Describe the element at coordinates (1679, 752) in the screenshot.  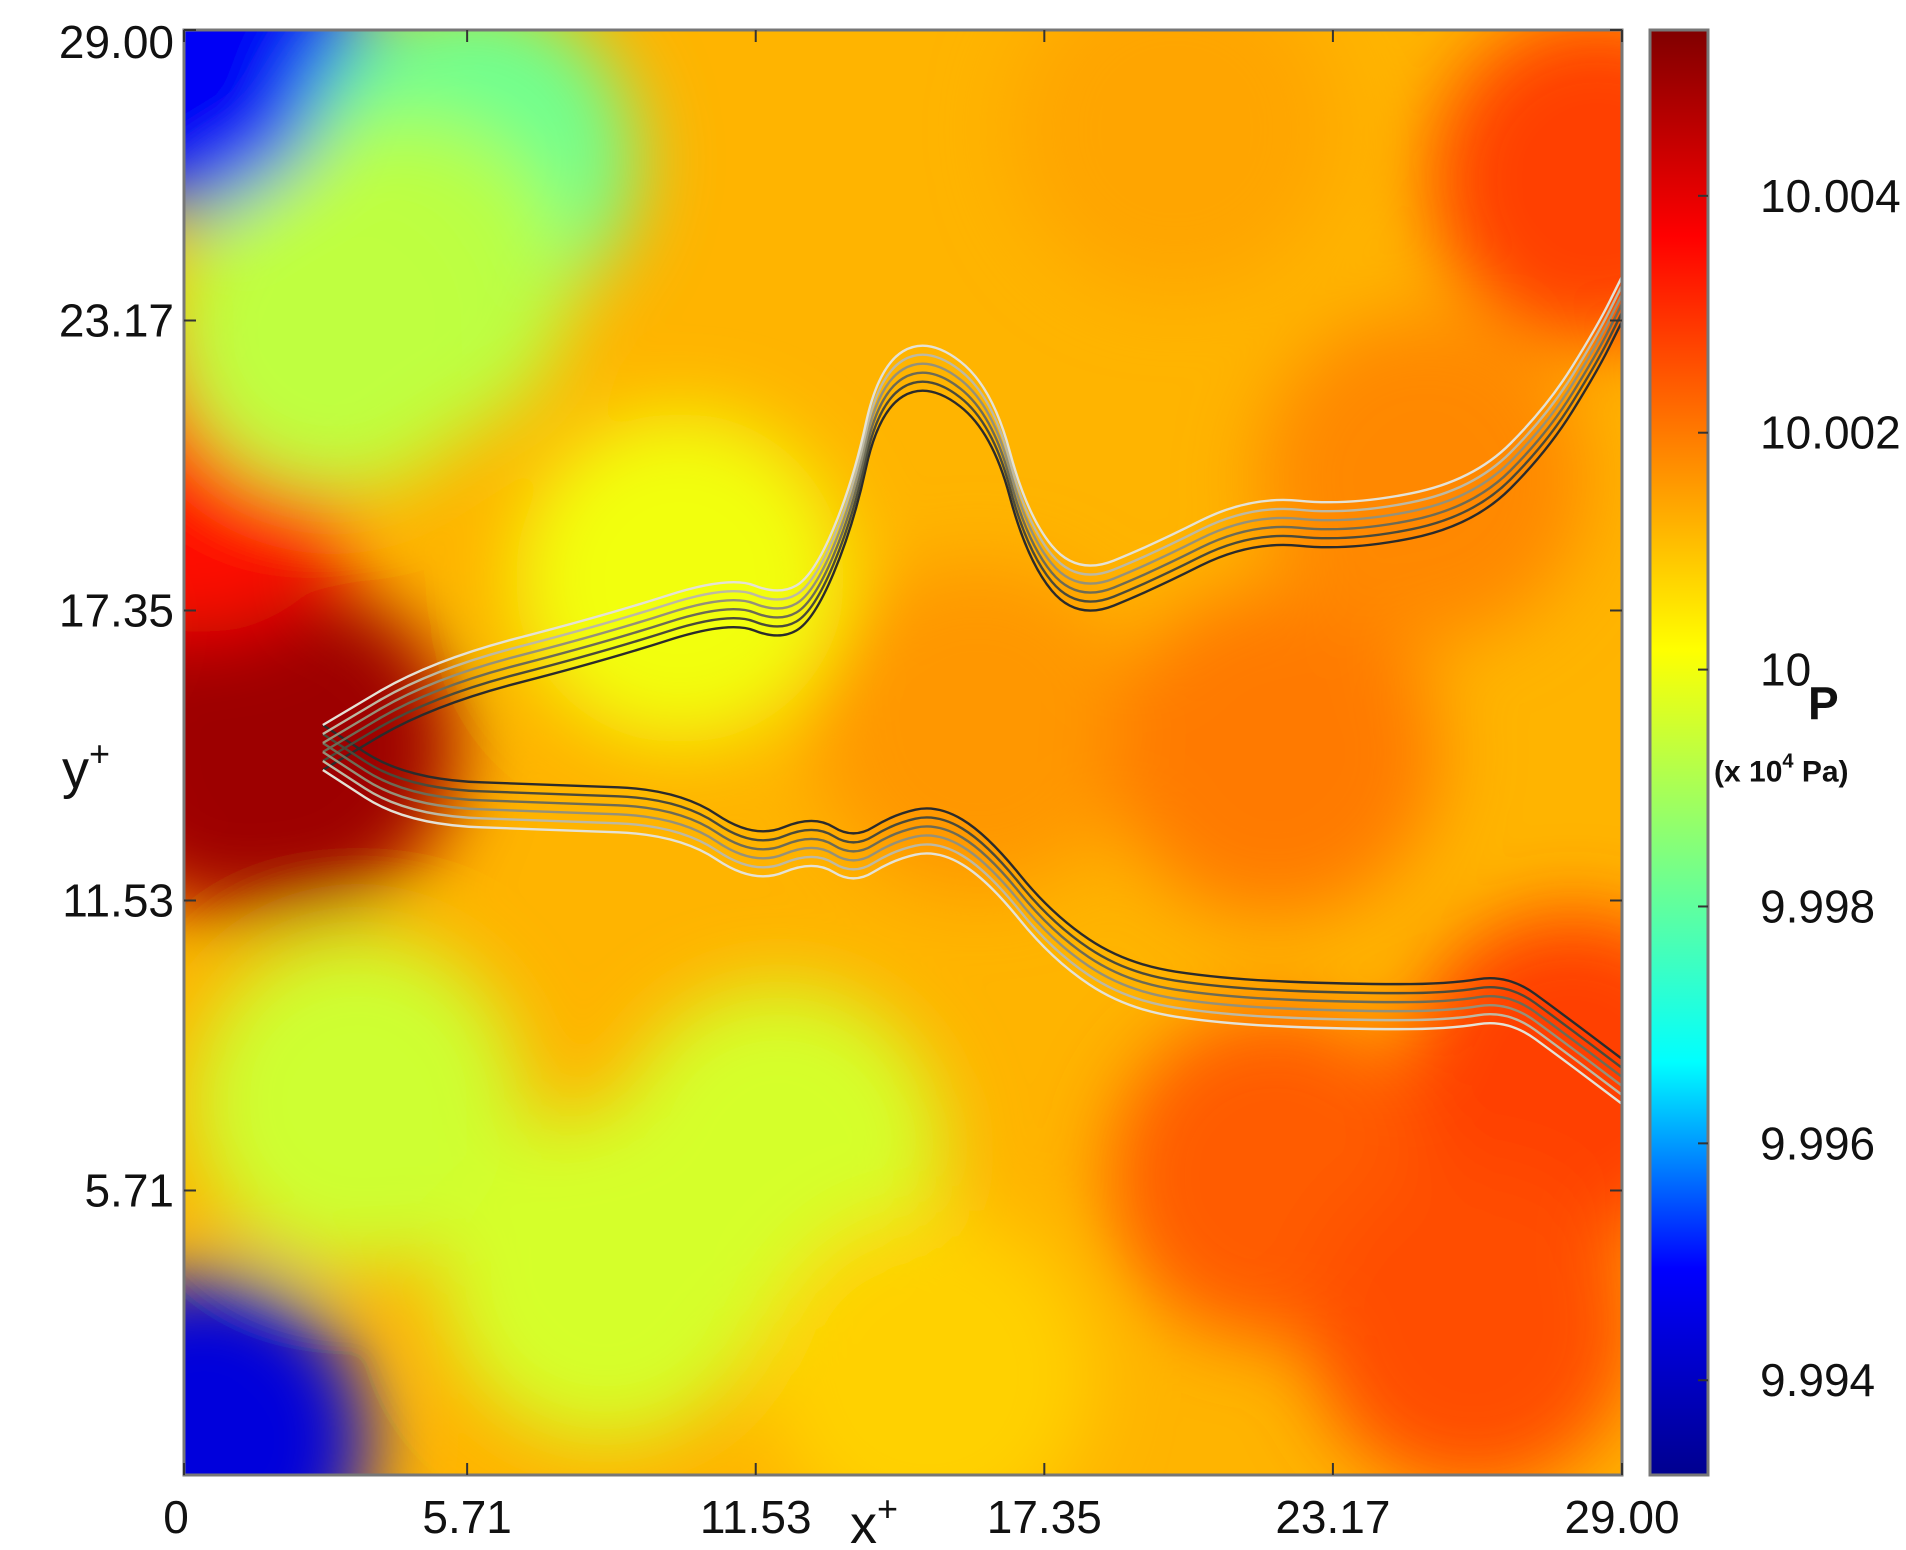
I see `colorbar-gradient` at that location.